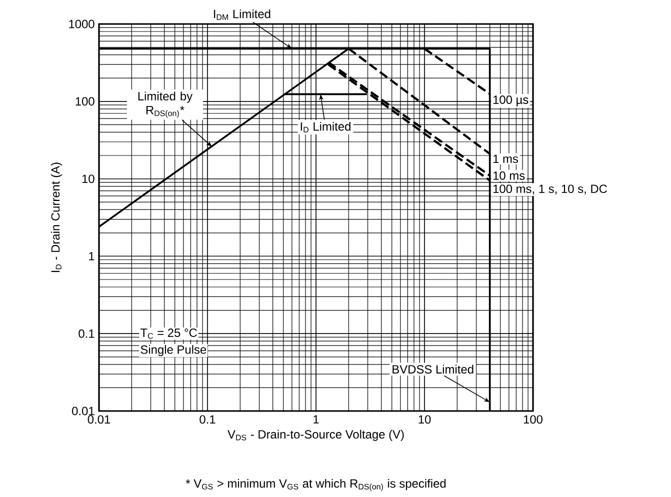 This screenshot has width=671, height=497. I want to click on annotation: BVDSS Limited, so click(433, 369).